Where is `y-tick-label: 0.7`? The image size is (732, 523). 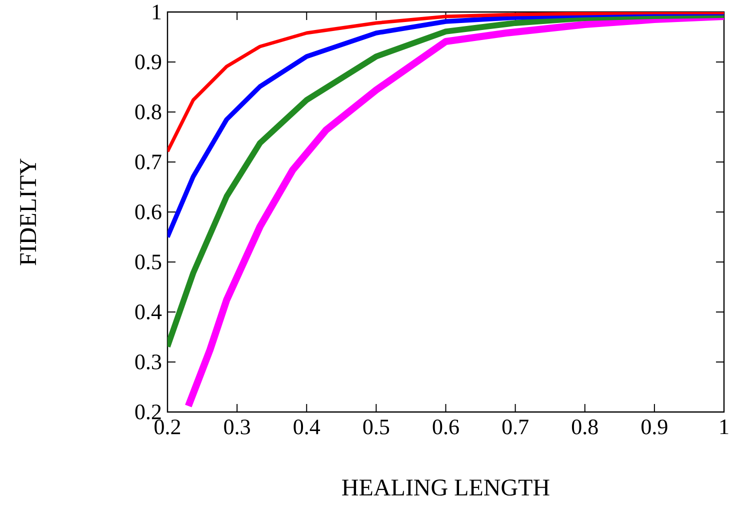 y-tick-label: 0.7 is located at coordinates (148, 162).